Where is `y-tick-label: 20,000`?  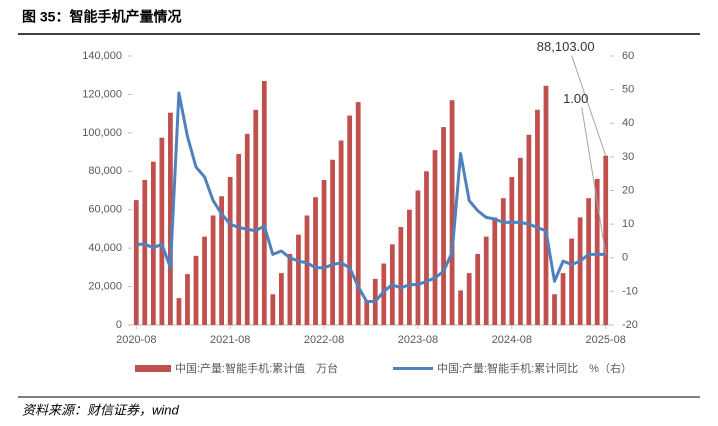 y-tick-label: 20,000 is located at coordinates (105, 286).